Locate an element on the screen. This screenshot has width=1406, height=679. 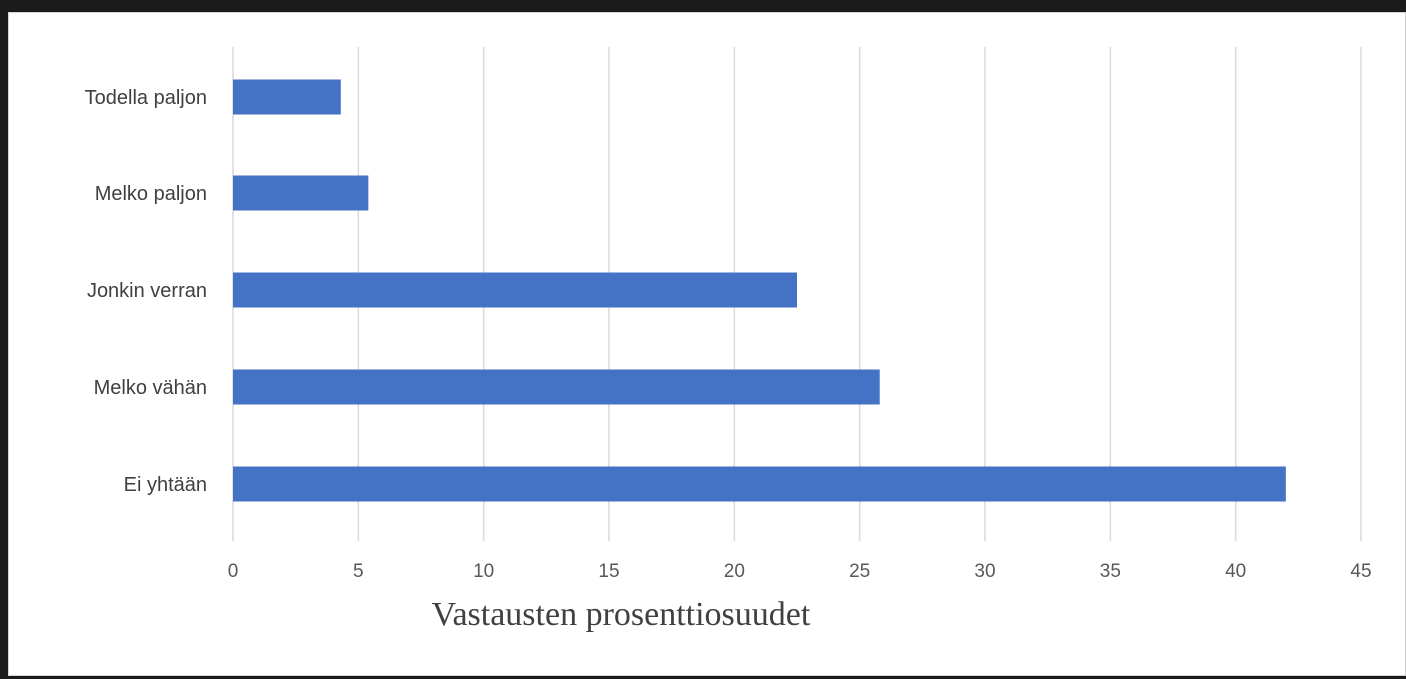
x-tick-label: 10 is located at coordinates (483, 571).